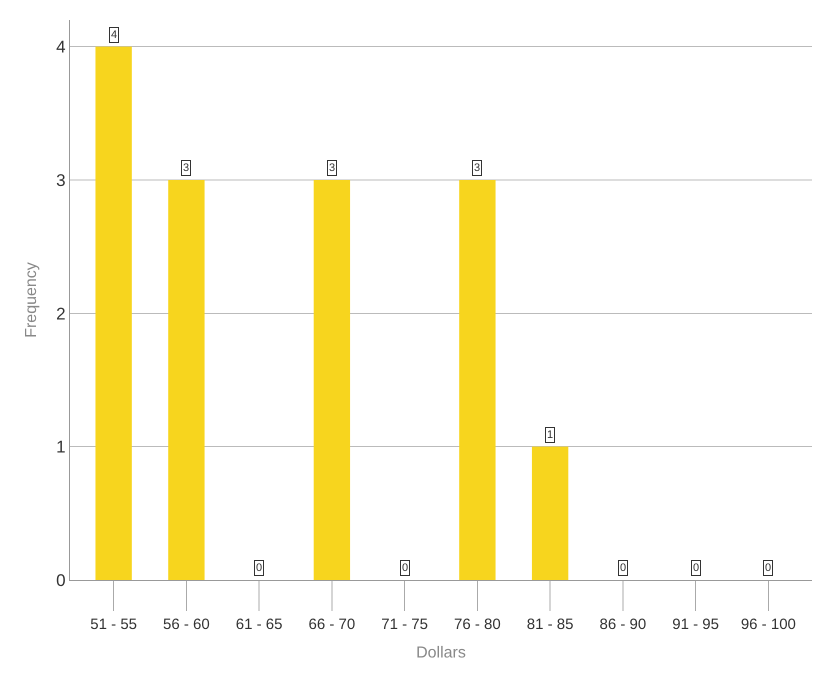 The height and width of the screenshot is (690, 832). I want to click on y-tick-label: 4, so click(61, 47).